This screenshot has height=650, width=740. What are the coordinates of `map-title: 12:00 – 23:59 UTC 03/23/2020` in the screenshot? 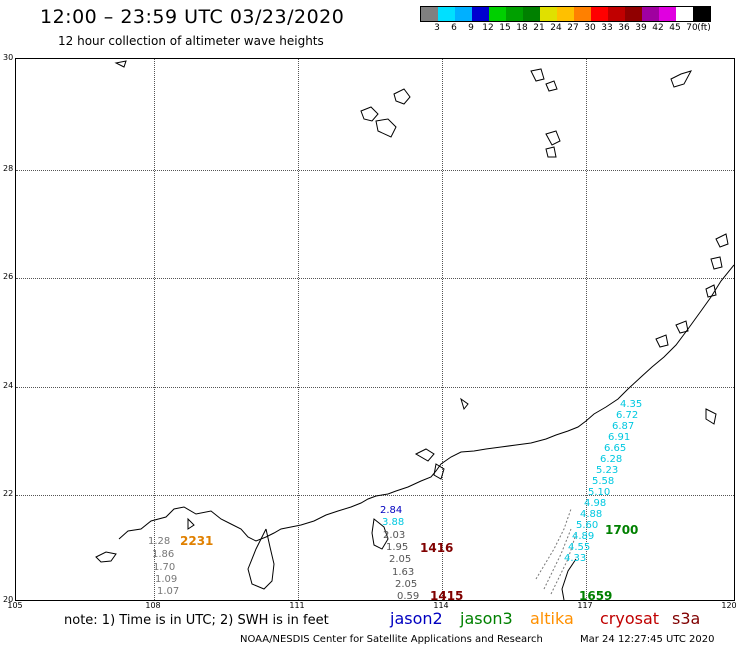 It's located at (192, 17).